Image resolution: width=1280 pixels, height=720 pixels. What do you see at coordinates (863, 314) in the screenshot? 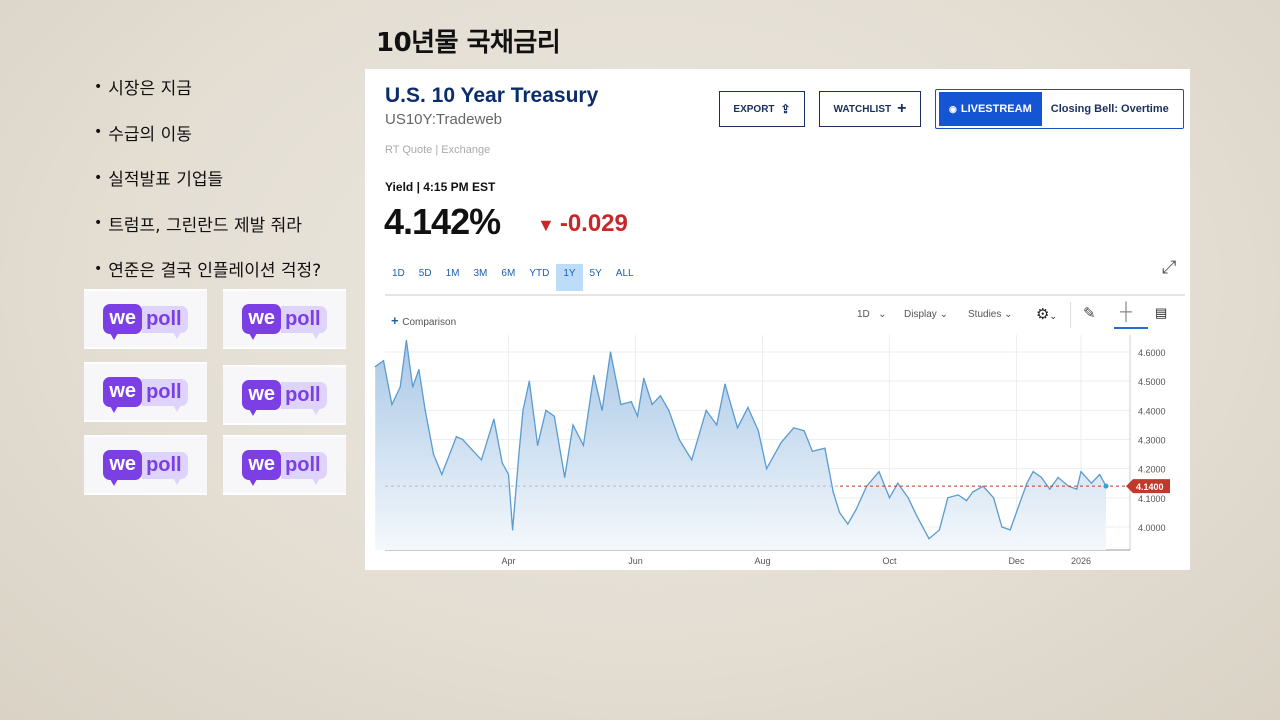
I see `interval-label: 1D` at bounding box center [863, 314].